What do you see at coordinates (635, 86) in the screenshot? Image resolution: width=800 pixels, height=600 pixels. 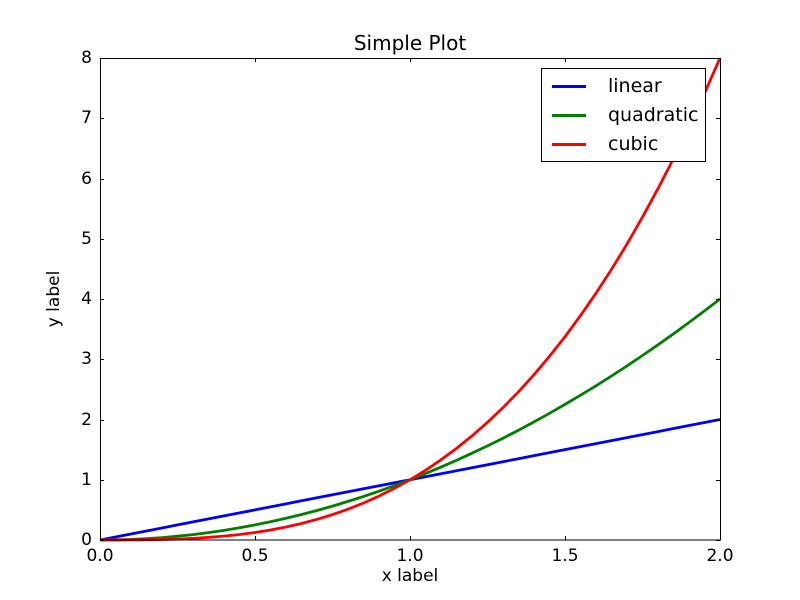 I see `legend-label-linear: linear` at bounding box center [635, 86].